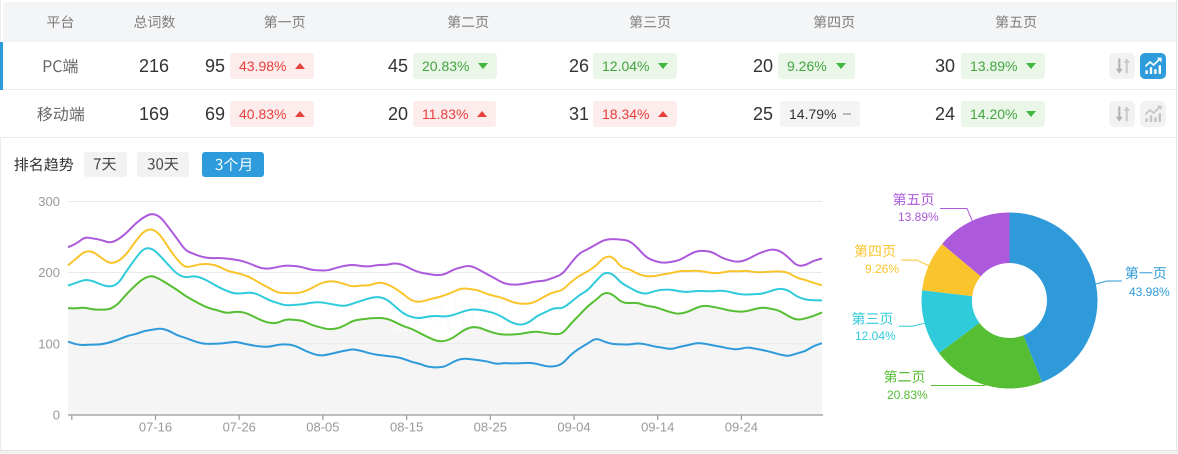 Image resolution: width=1178 pixels, height=454 pixels. What do you see at coordinates (49, 343) in the screenshot?
I see `svg-text: 100` at bounding box center [49, 343].